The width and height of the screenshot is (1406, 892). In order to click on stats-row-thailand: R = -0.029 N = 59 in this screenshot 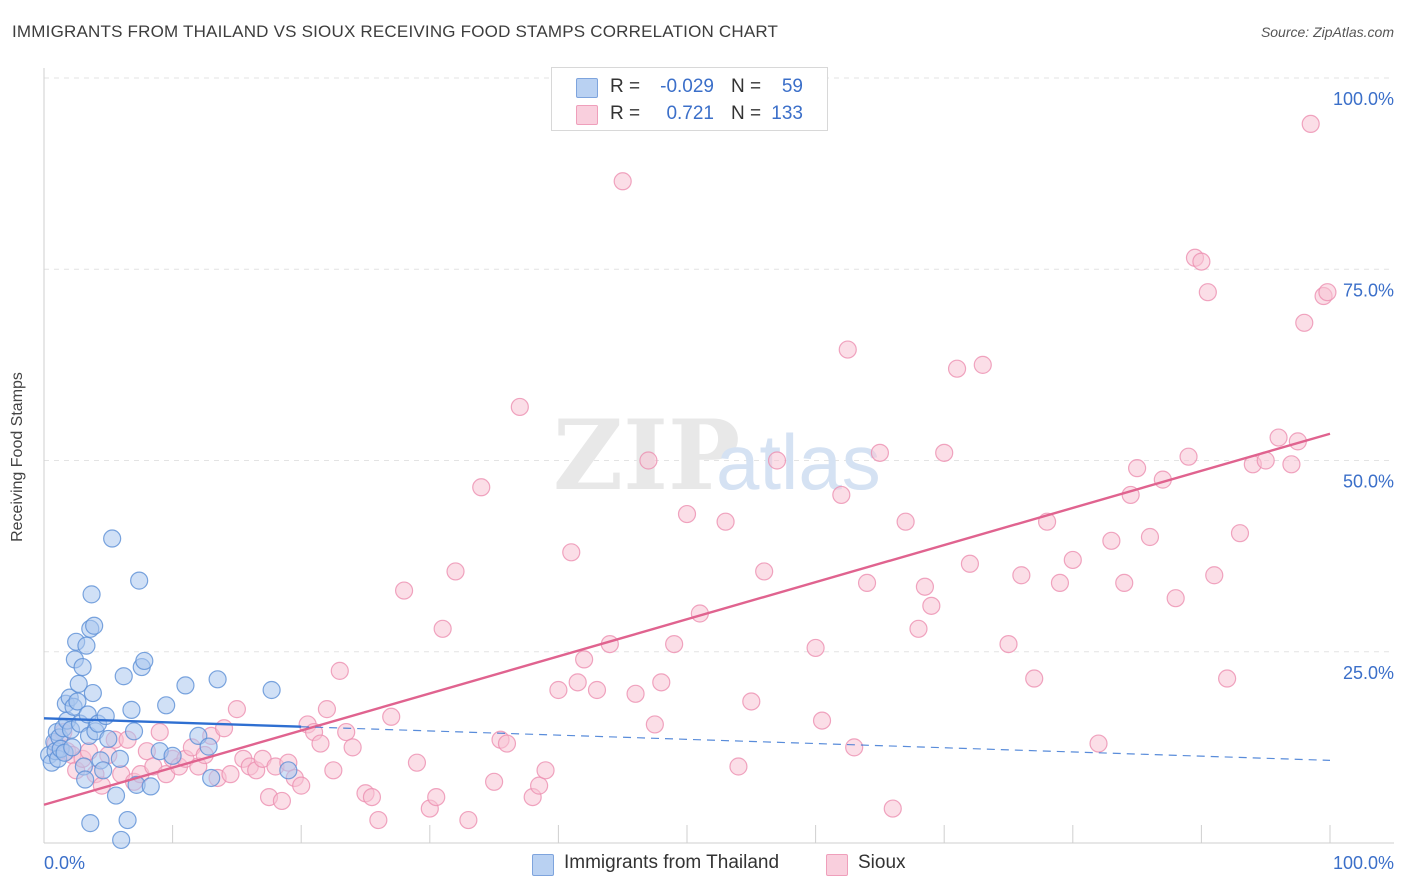, I will do `click(689, 87)`.